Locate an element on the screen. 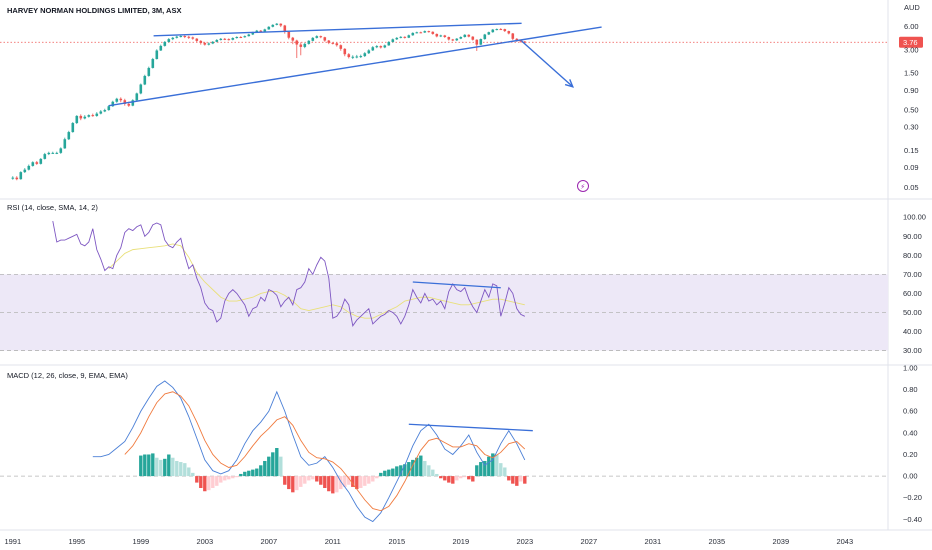  rsi-axis-tick-label: 100.00 is located at coordinates (914, 217).